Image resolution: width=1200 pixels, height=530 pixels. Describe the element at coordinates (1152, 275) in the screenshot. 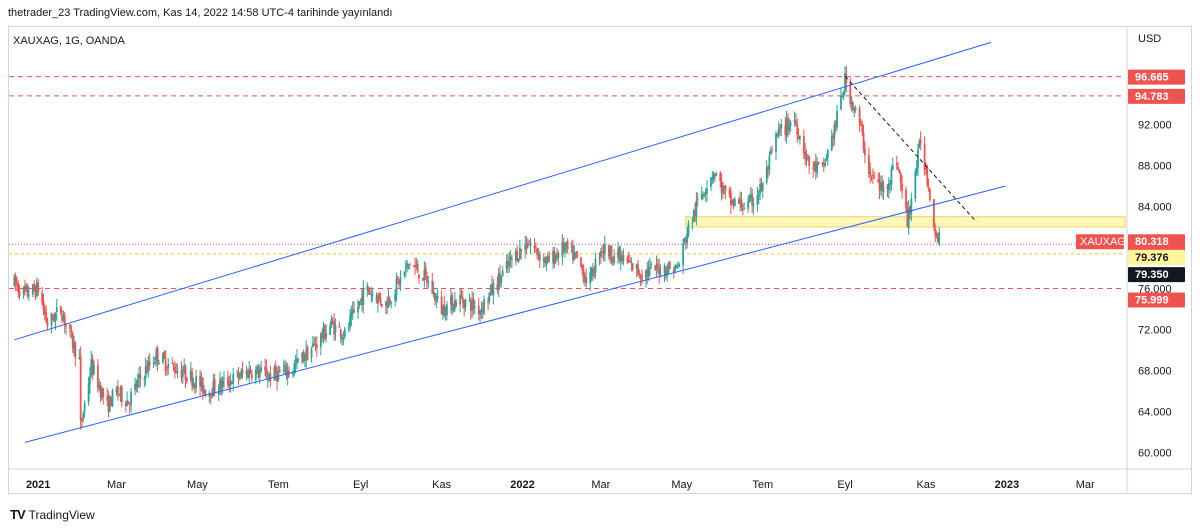

I see `price-label-text-5: 79.350` at that location.